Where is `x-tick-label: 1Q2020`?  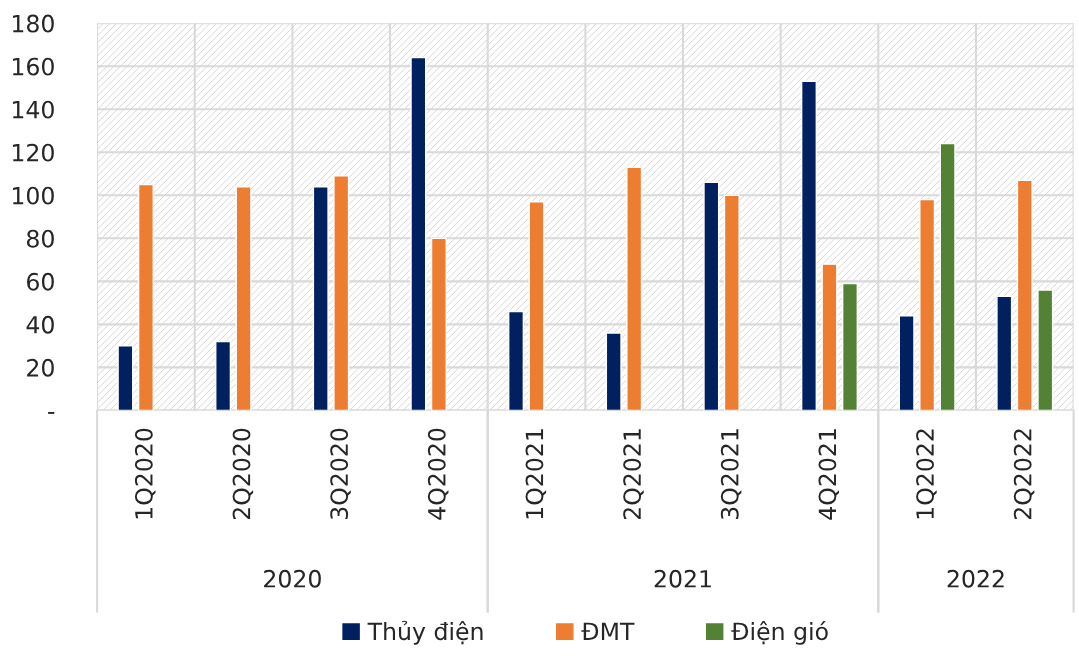 x-tick-label: 1Q2020 is located at coordinates (145, 473).